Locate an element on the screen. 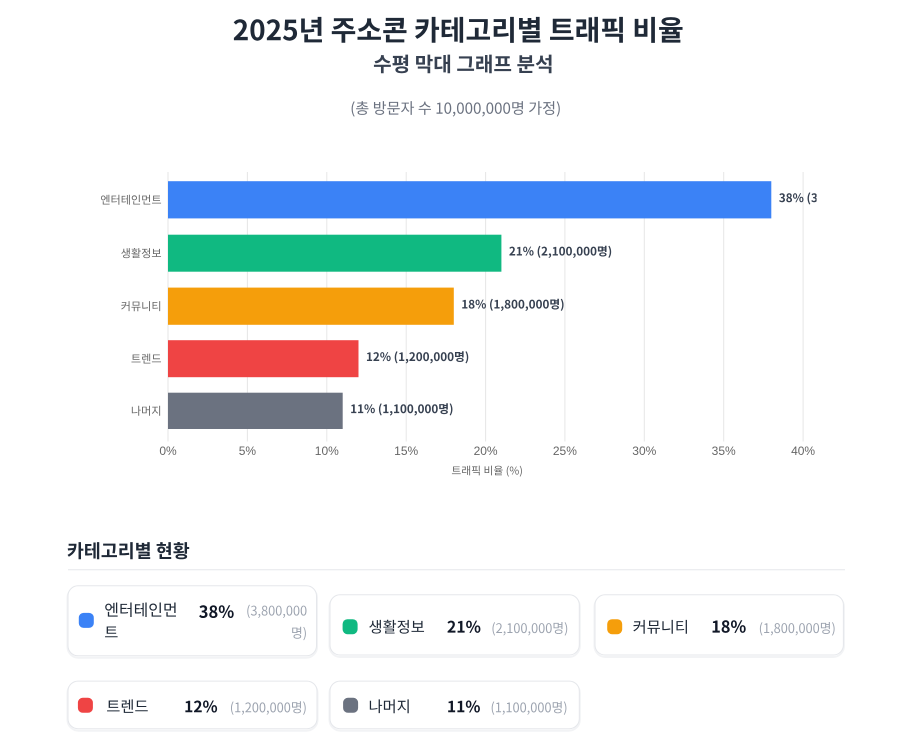 The height and width of the screenshot is (743, 910). svg-text: 10% is located at coordinates (327, 451).